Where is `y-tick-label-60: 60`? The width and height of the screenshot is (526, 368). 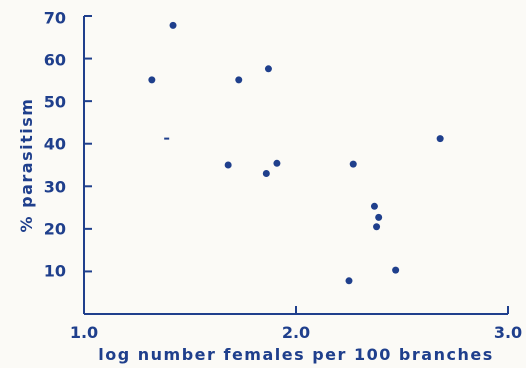 y-tick-label-60: 60 is located at coordinates (55, 60).